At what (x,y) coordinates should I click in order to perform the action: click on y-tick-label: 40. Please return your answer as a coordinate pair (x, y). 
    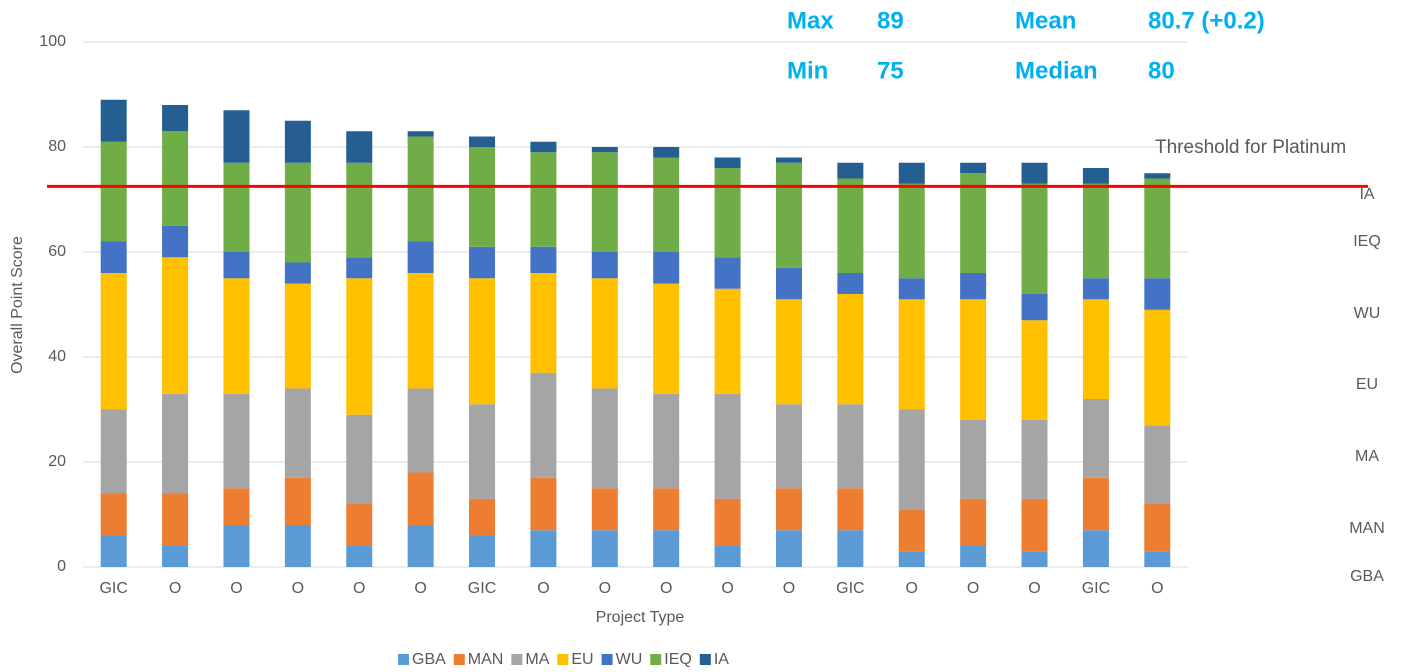
    Looking at the image, I should click on (57, 356).